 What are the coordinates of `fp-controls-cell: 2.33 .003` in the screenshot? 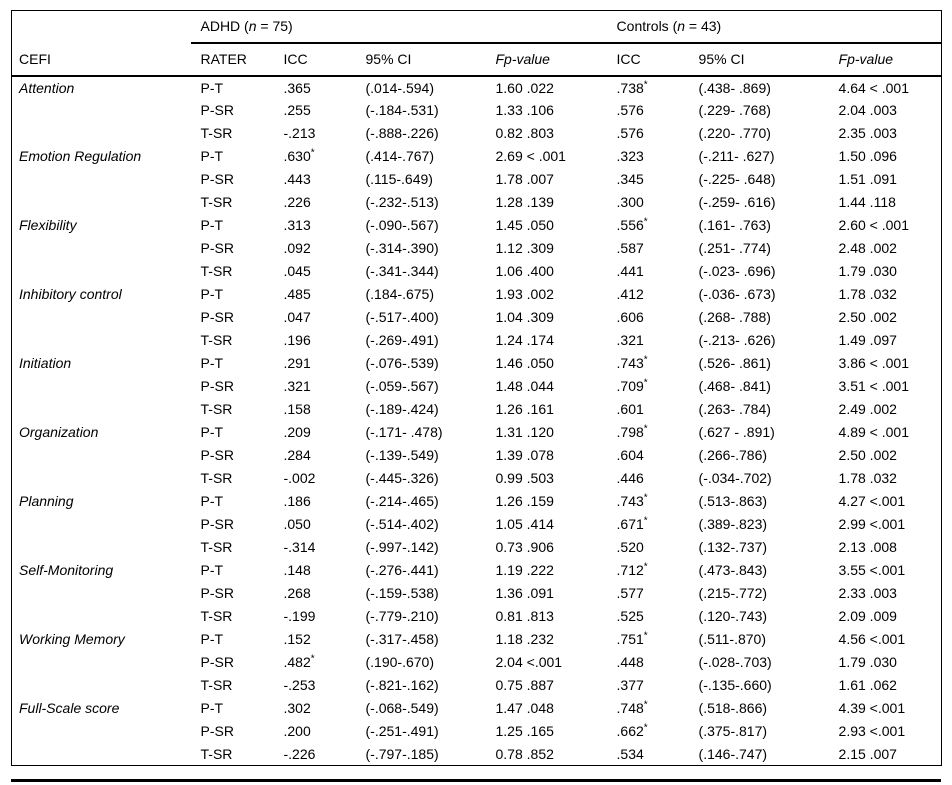 It's located at (867, 593).